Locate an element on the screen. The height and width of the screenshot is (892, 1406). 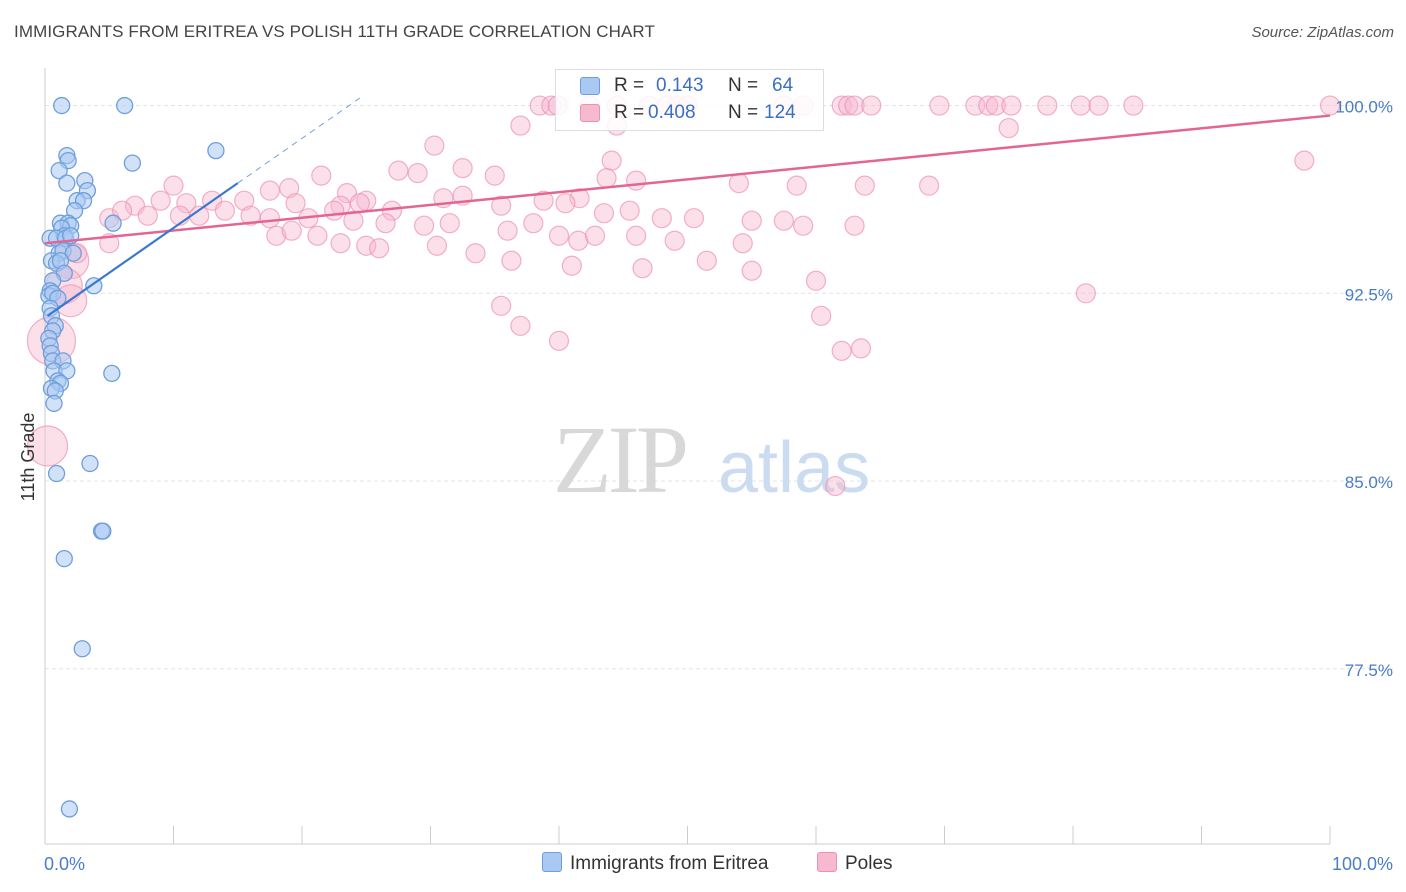
bottom-legend-poles: Poles is located at coordinates (855, 863).